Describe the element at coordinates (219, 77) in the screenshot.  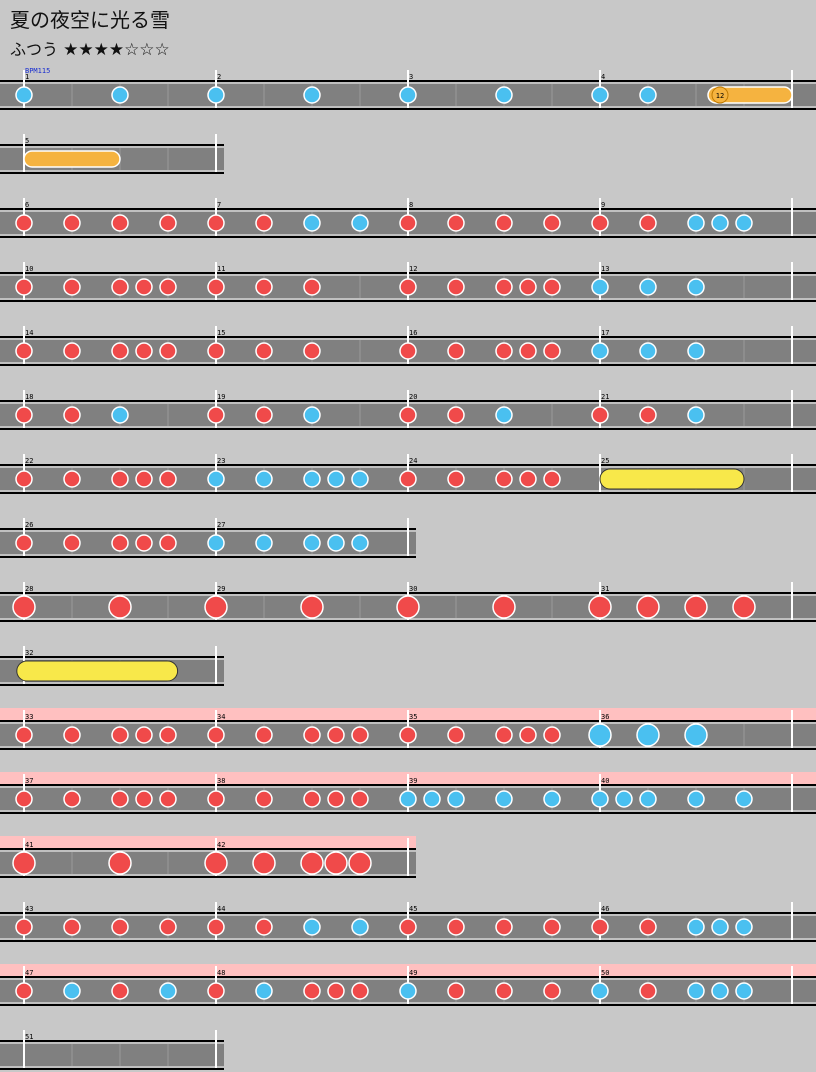
I see `measure-number: 2` at that location.